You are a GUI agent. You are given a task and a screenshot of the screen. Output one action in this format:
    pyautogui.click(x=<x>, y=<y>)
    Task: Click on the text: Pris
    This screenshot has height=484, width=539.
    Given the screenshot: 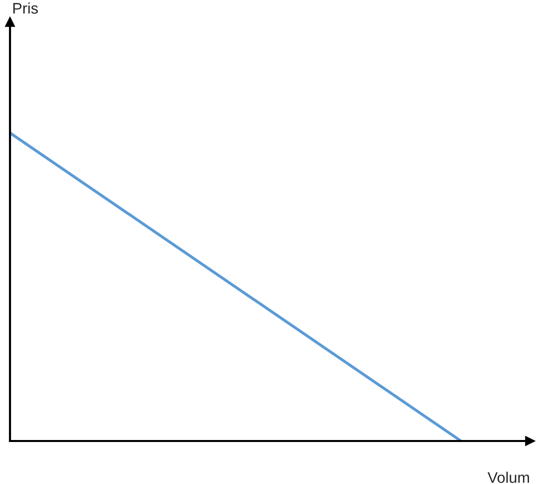 What is the action you would take?
    pyautogui.click(x=25, y=8)
    